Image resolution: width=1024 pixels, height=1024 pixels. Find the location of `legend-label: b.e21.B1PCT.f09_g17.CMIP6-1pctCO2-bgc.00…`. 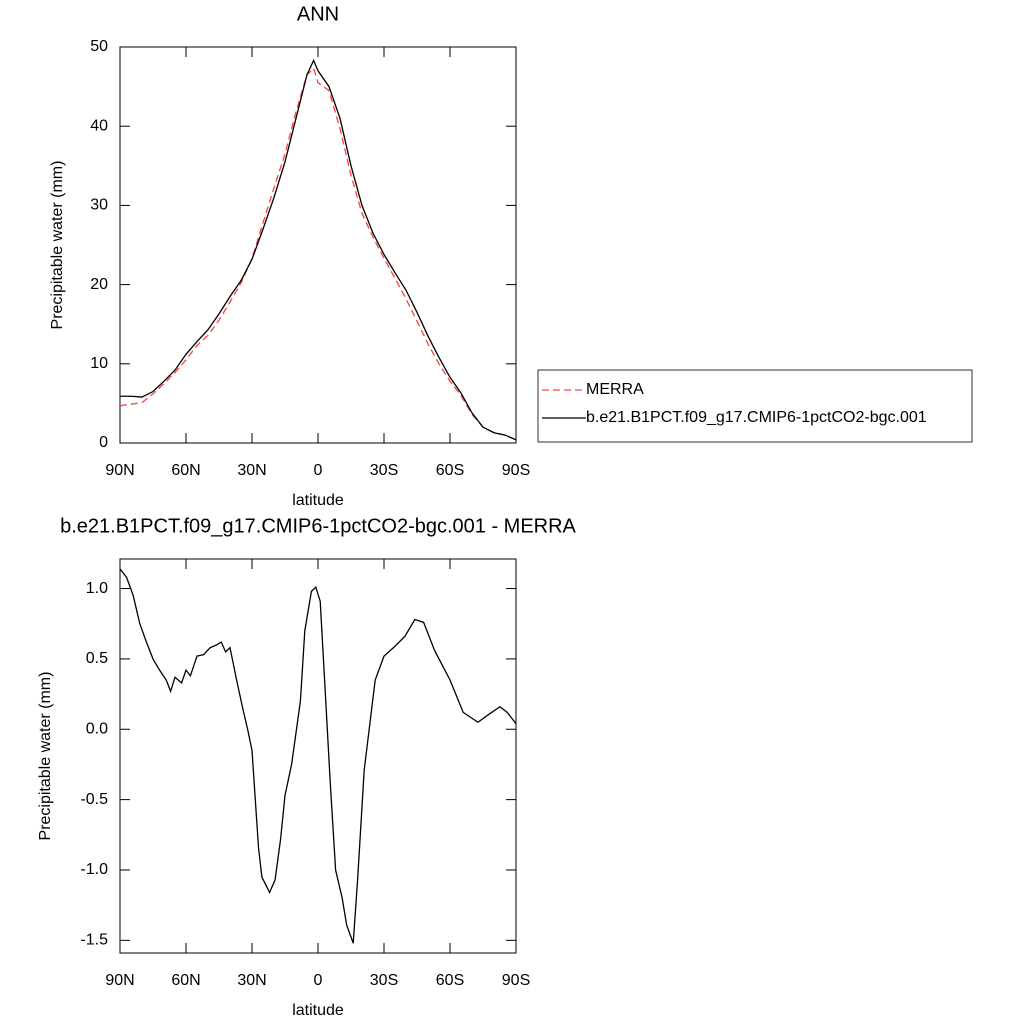

legend-label: b.e21.B1PCT.f09_g17.CMIP6-1pctCO2-bgc.00… is located at coordinates (756, 417).